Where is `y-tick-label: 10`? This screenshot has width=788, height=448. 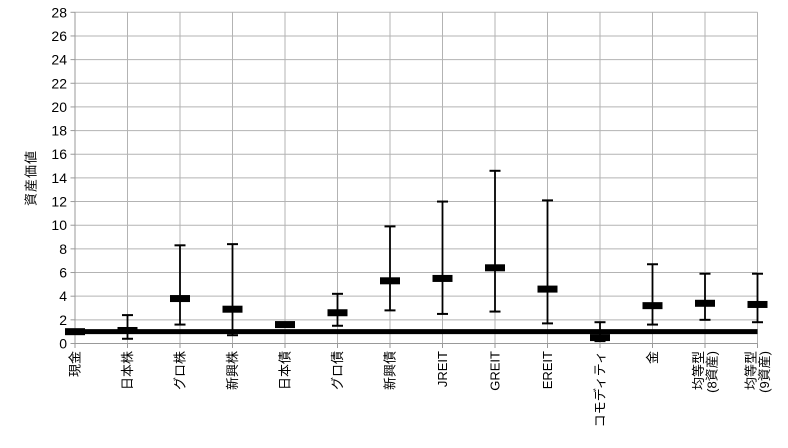 y-tick-label: 10 is located at coordinates (59, 225).